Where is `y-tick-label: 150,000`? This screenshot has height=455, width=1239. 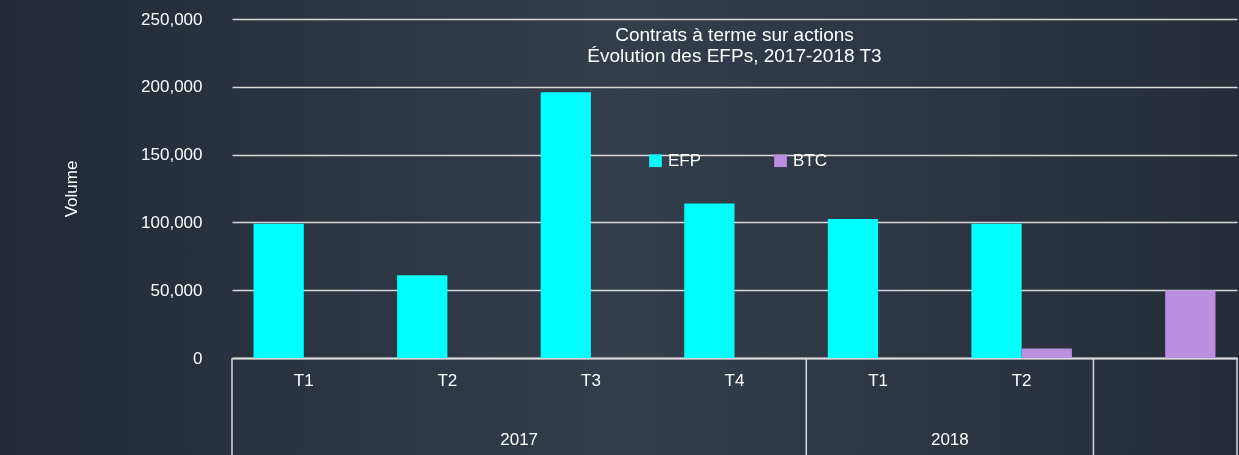
y-tick-label: 150,000 is located at coordinates (172, 155).